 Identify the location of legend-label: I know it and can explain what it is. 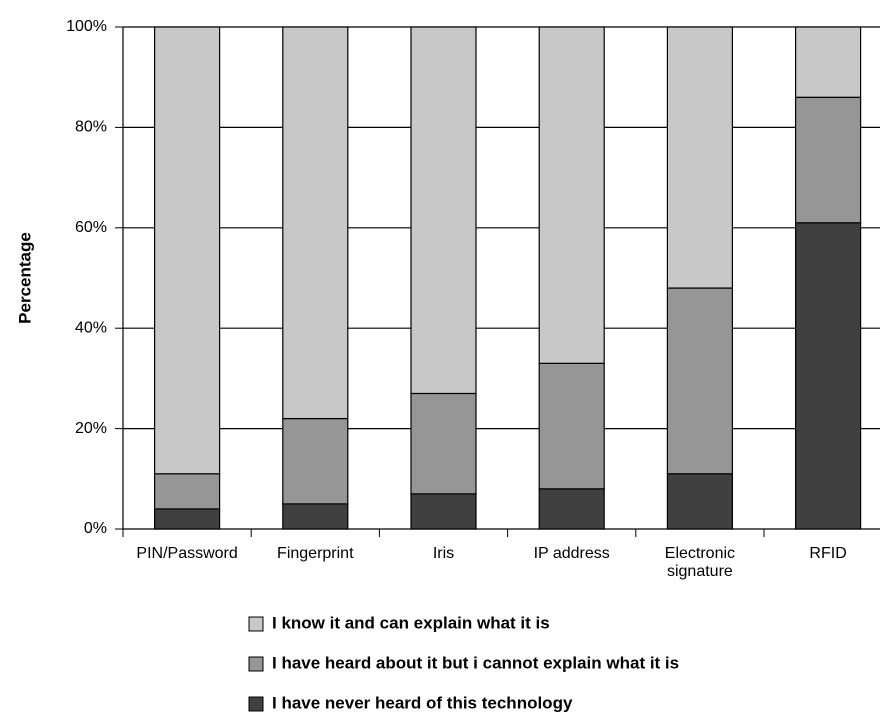
(411, 622).